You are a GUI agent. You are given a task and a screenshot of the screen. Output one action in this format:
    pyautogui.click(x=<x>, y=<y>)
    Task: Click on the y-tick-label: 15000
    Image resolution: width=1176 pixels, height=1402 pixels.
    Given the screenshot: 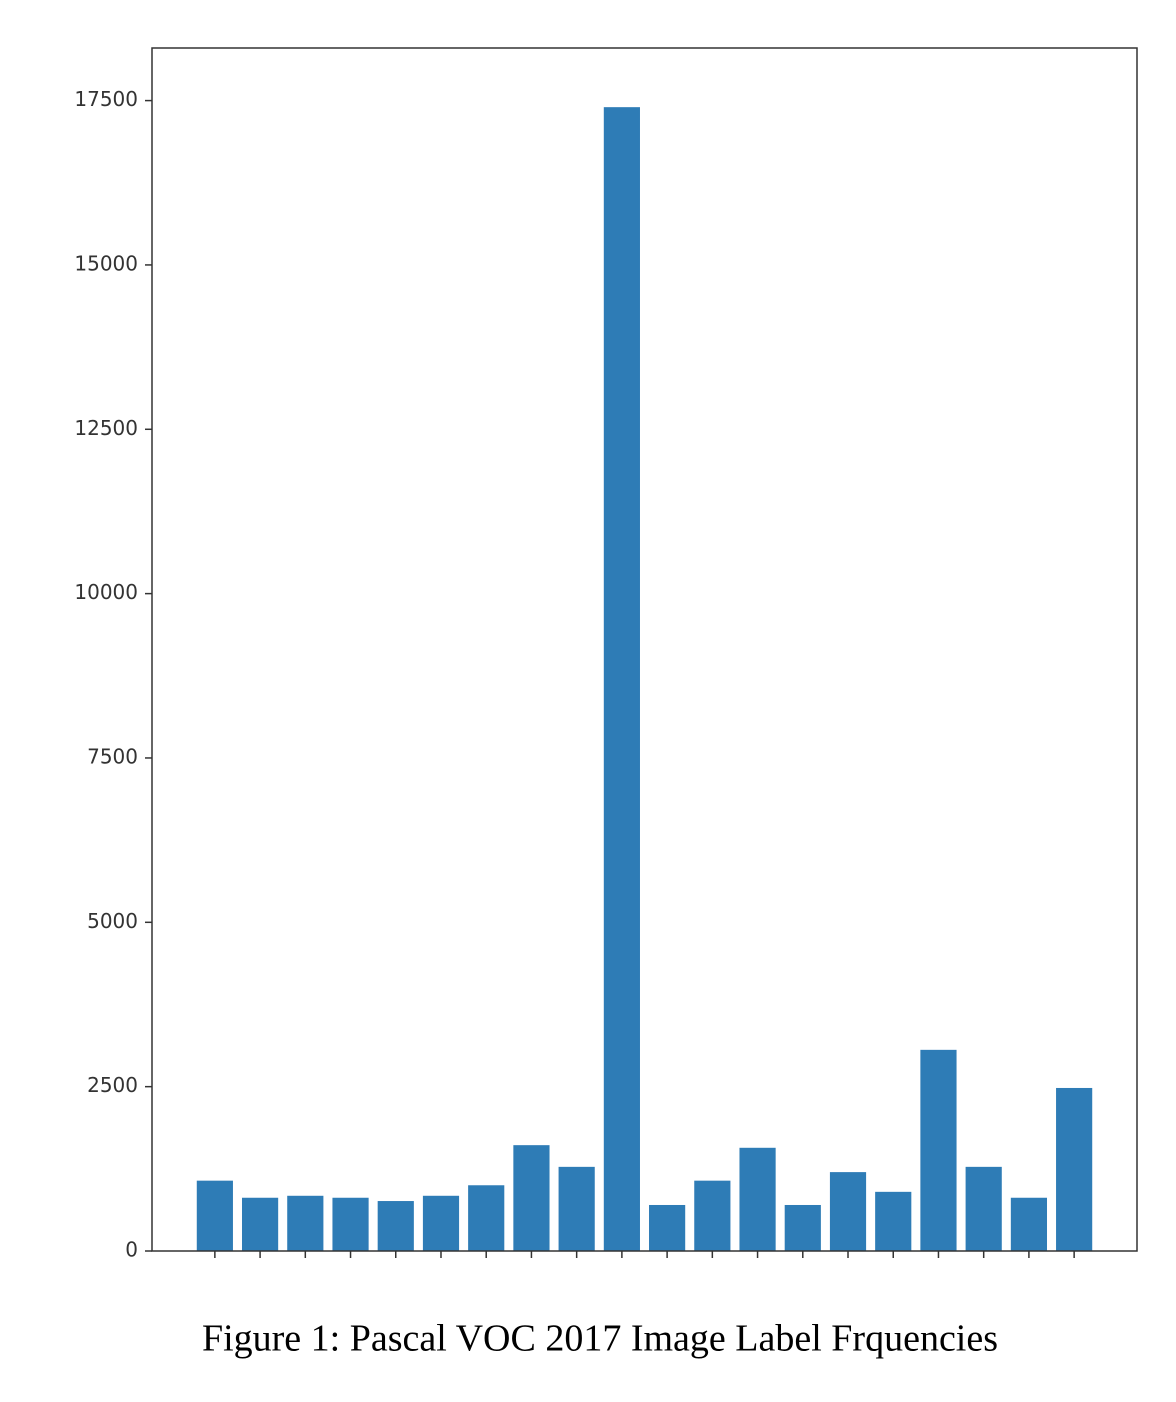 What is the action you would take?
    pyautogui.click(x=106, y=263)
    